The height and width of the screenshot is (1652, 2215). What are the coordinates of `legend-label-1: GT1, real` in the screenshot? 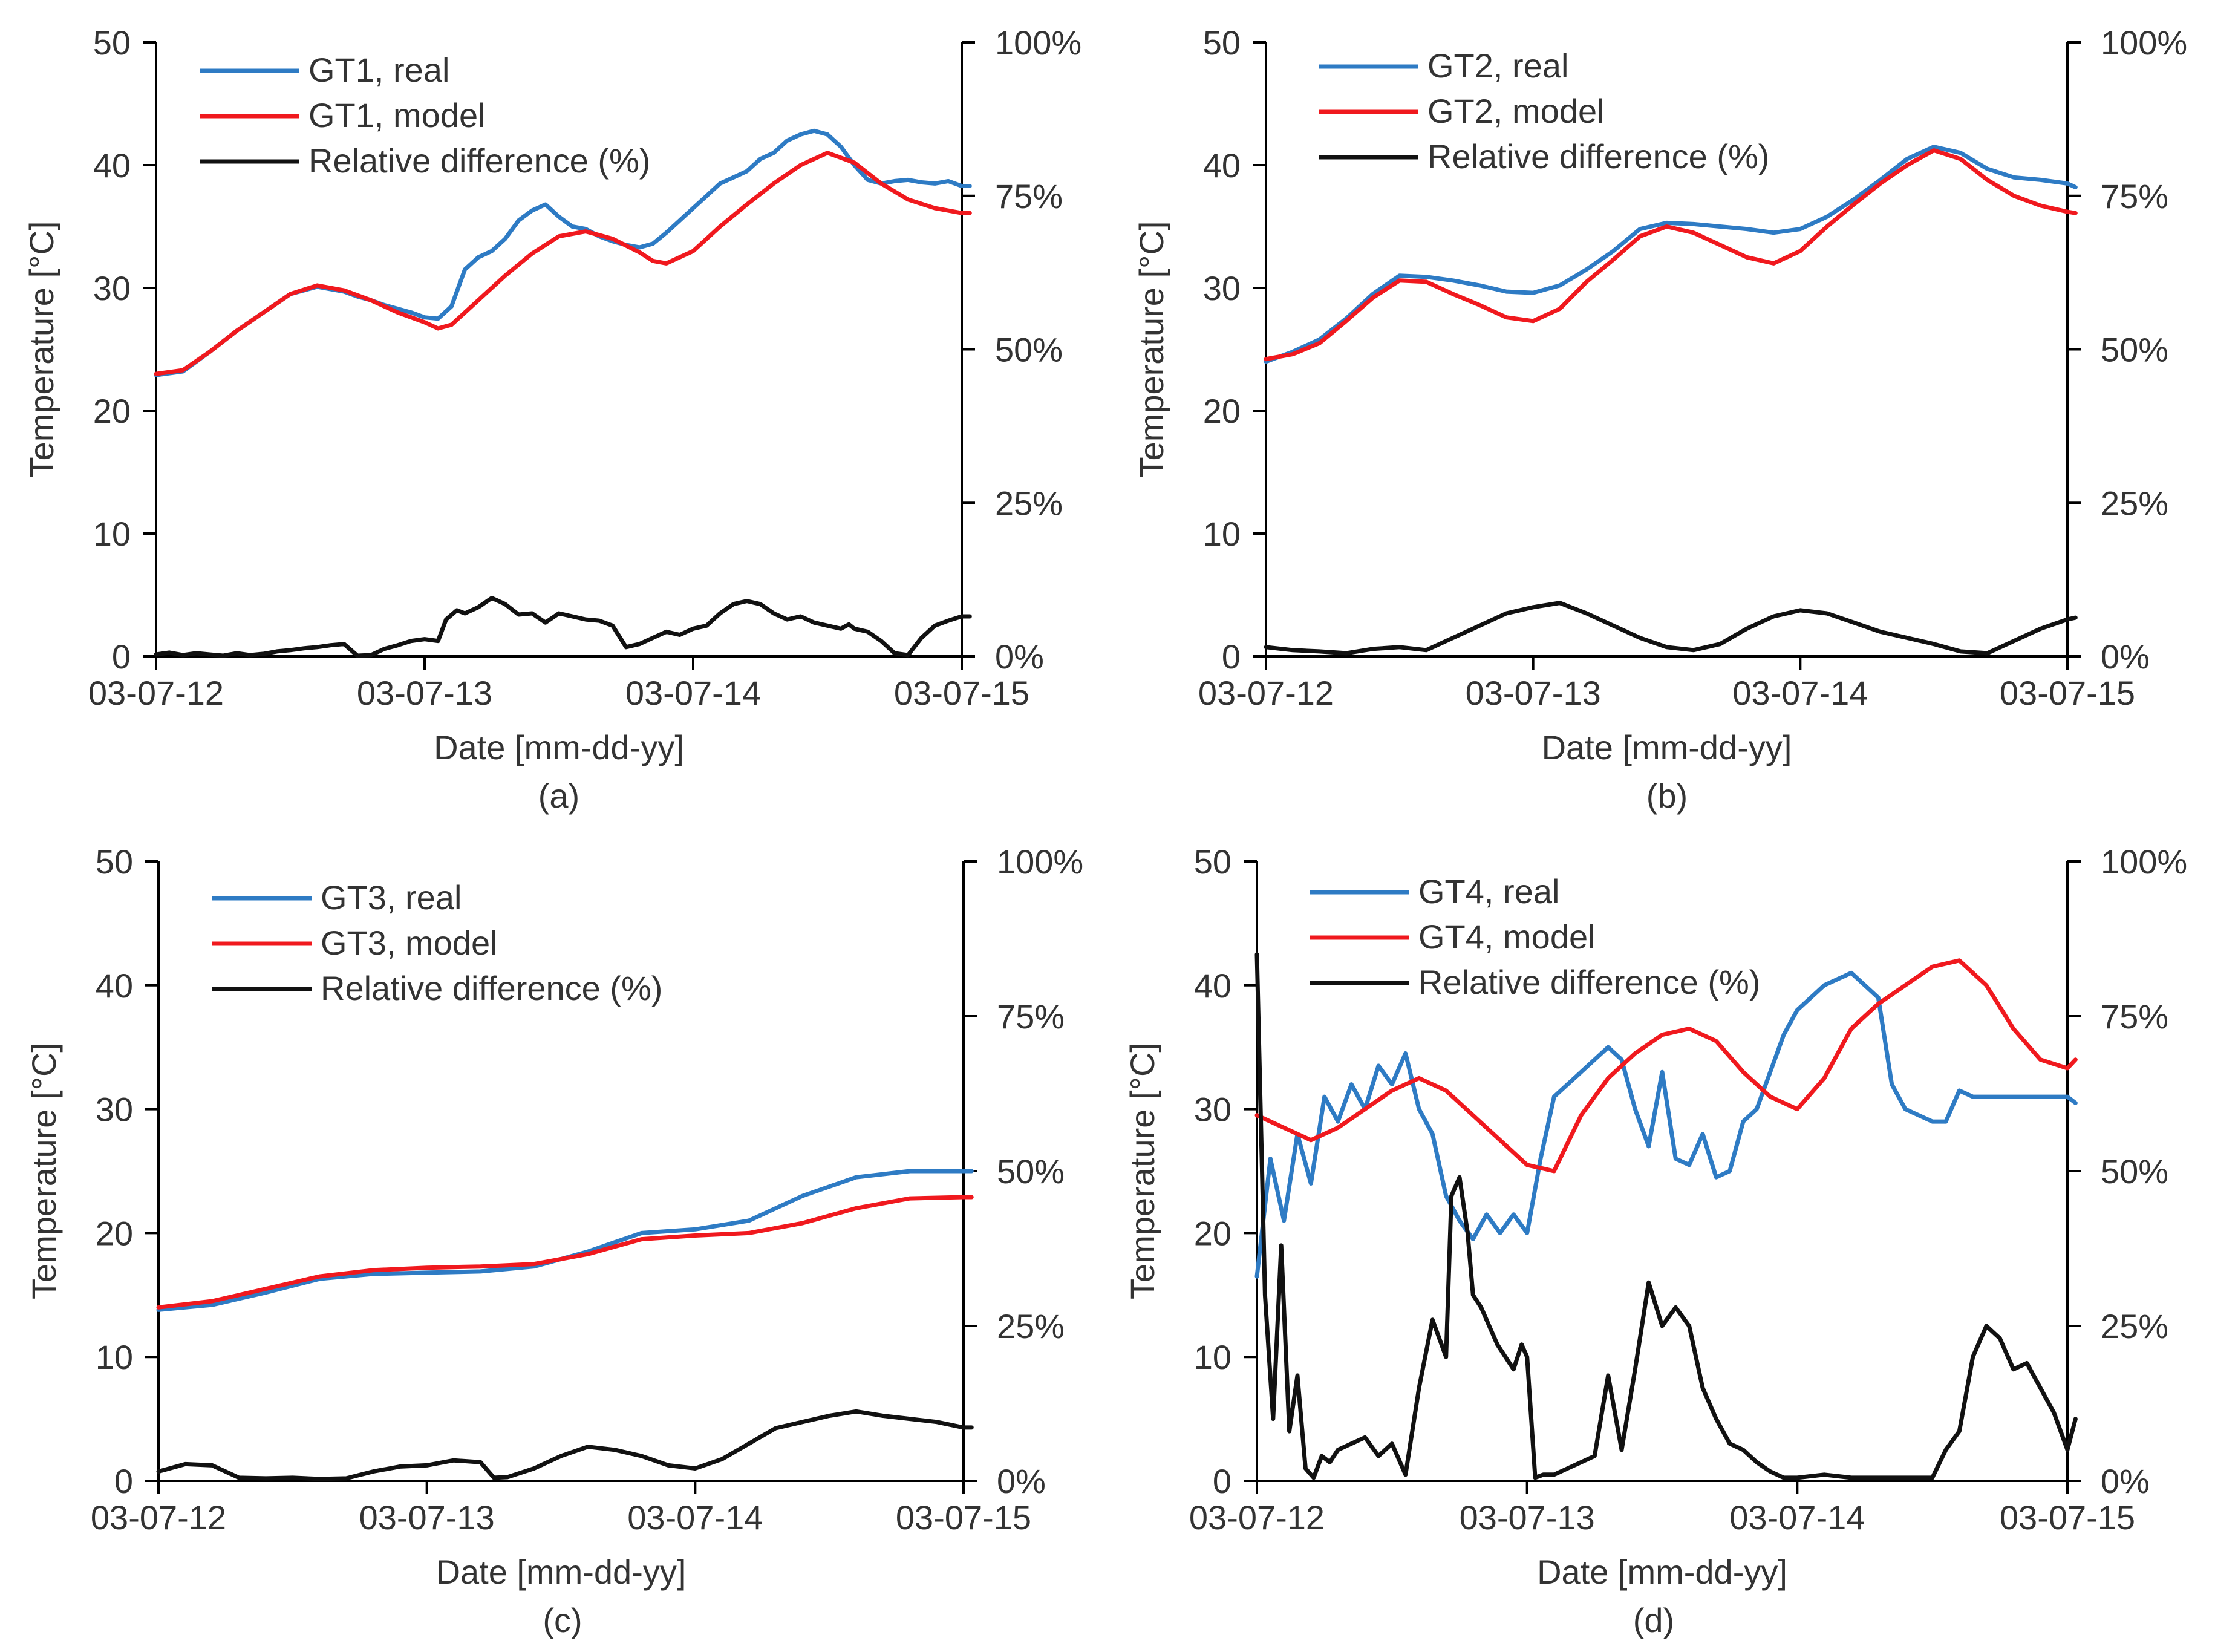 It's located at (378, 70).